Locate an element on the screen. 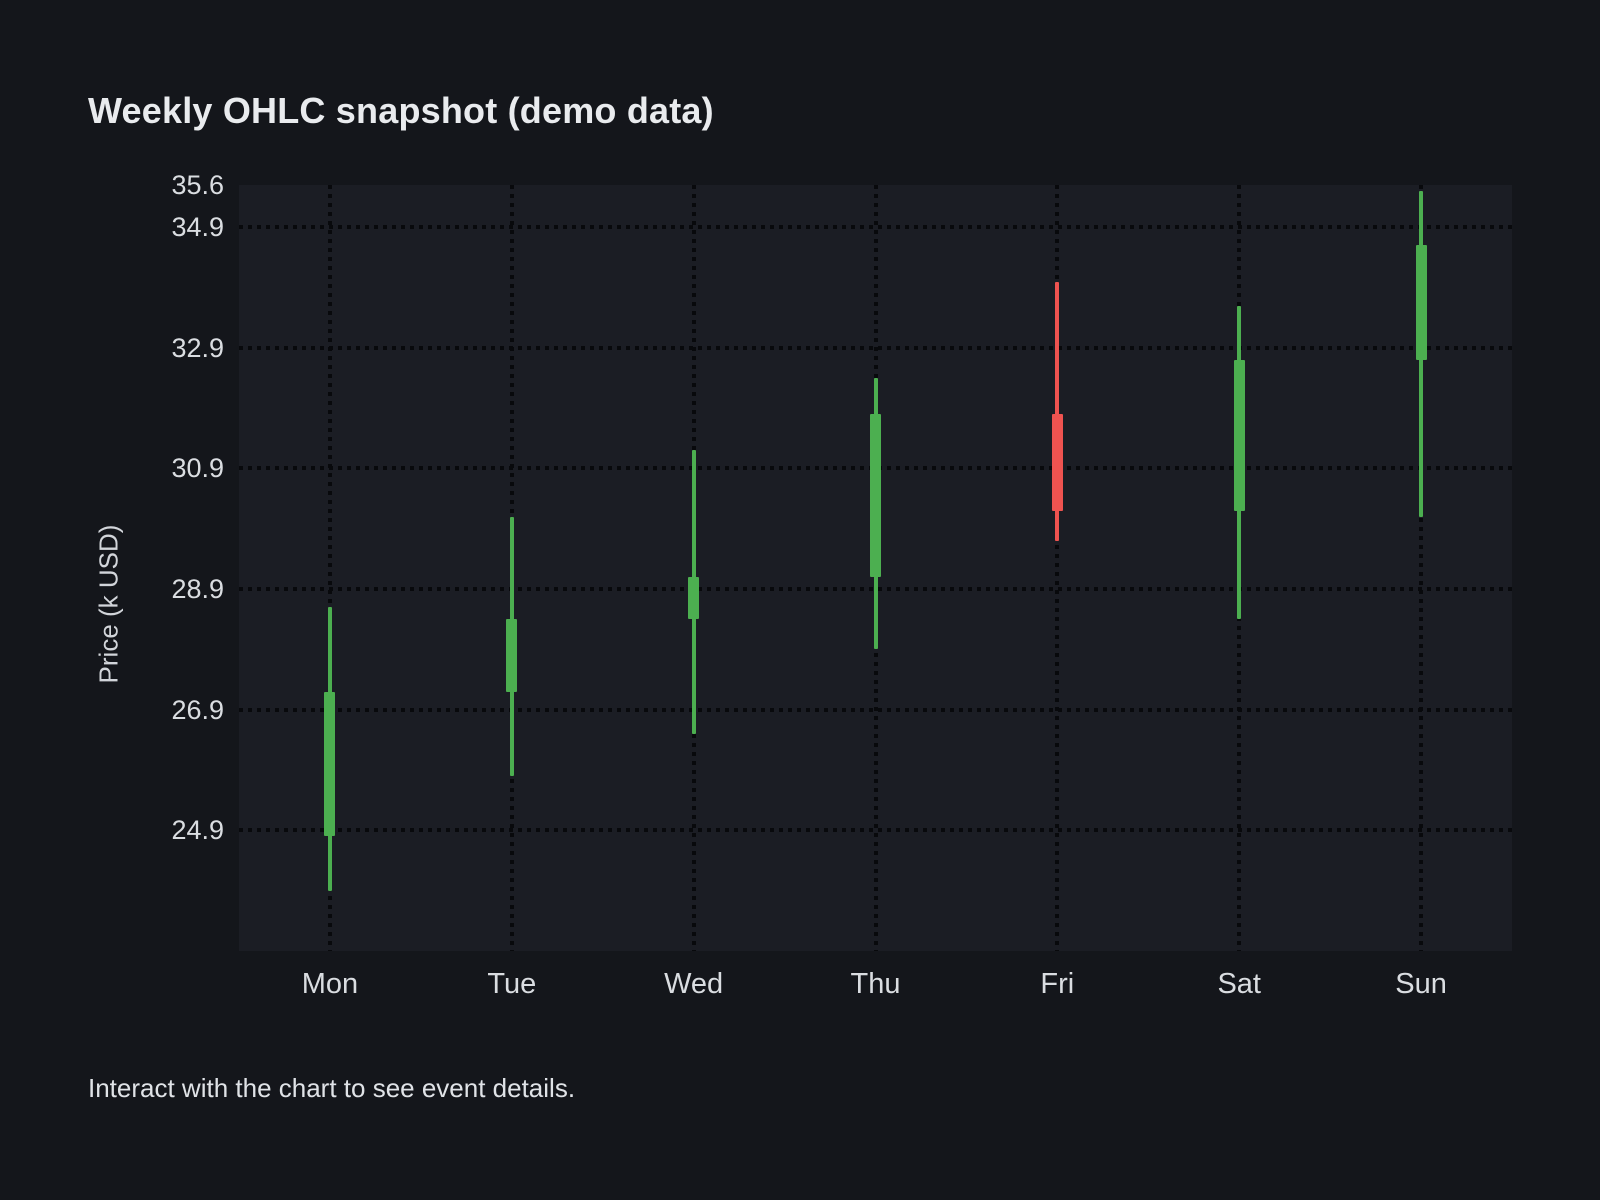  y-tick-label: 26.9 is located at coordinates (197, 709).